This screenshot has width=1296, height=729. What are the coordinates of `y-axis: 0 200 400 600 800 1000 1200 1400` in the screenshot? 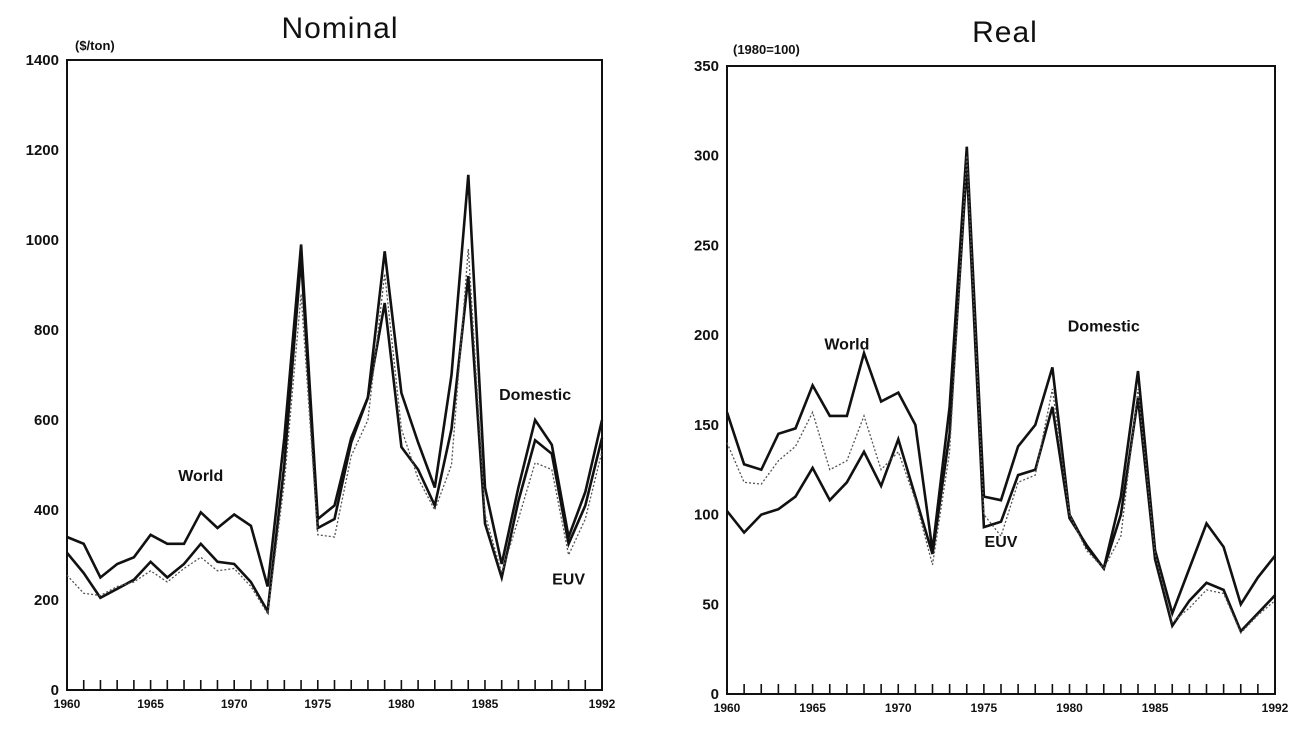 It's located at (42, 375).